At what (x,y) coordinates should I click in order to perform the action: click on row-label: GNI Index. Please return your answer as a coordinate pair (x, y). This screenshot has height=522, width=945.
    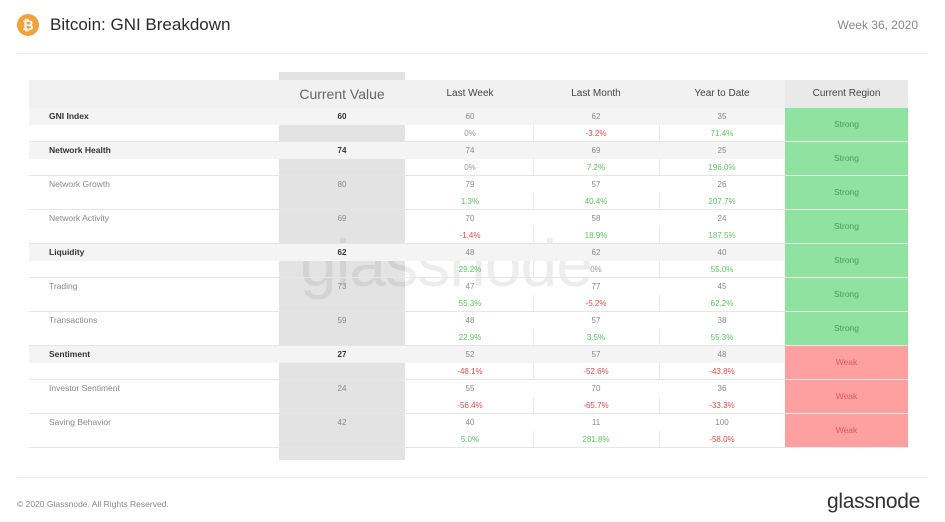
    Looking at the image, I should click on (69, 116).